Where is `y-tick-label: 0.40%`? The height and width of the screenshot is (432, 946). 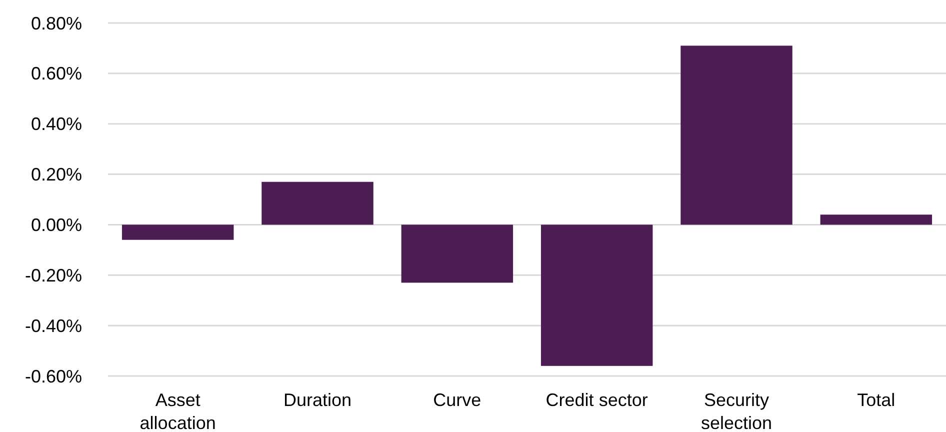 y-tick-label: 0.40% is located at coordinates (56, 124).